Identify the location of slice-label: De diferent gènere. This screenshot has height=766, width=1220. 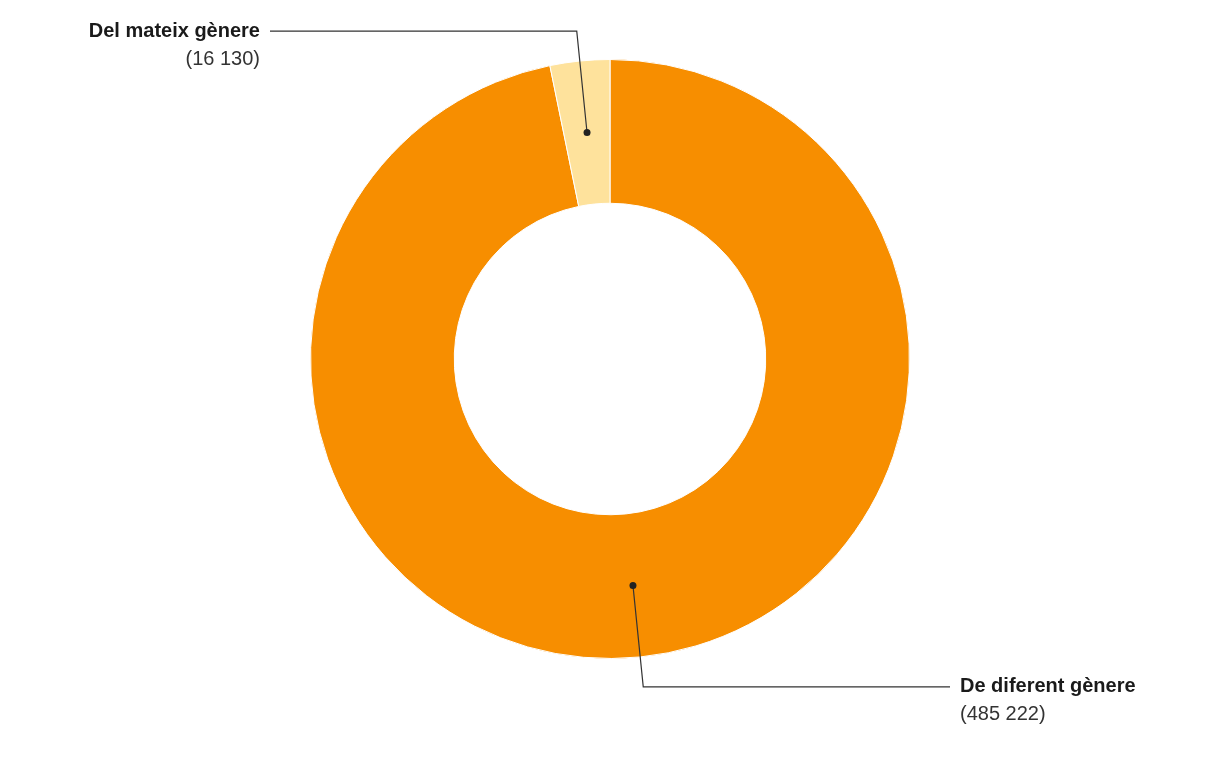
(1048, 685).